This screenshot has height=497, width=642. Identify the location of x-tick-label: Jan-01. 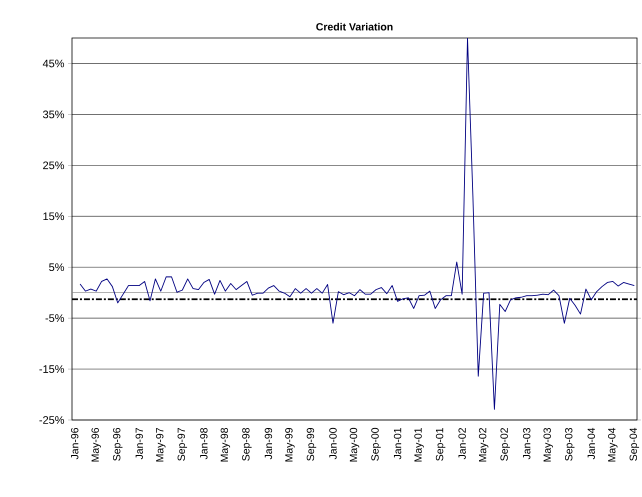
(398, 444).